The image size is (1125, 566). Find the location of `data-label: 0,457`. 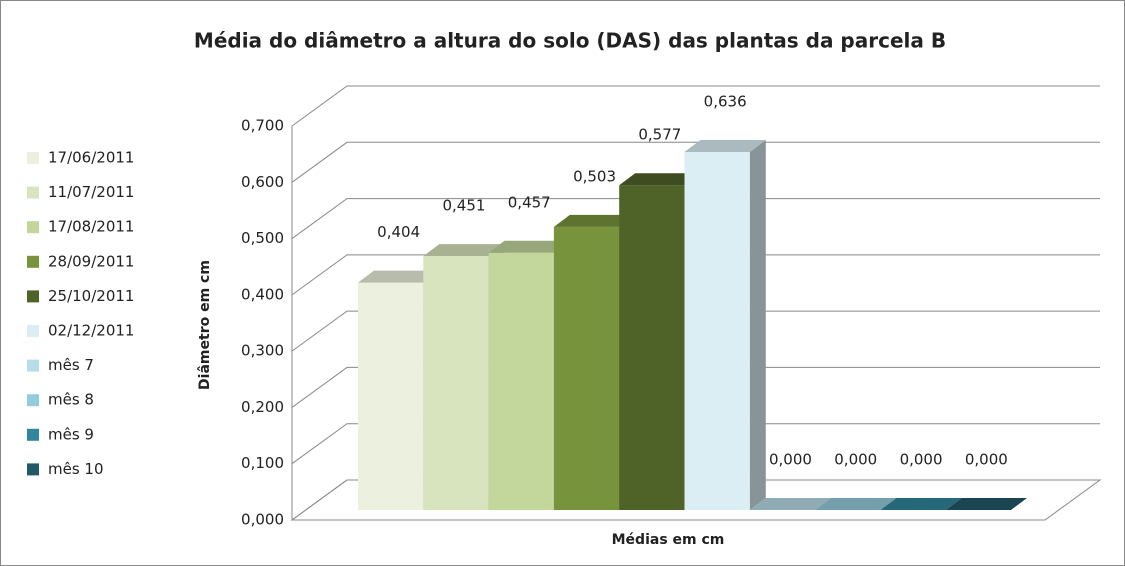

data-label: 0,457 is located at coordinates (529, 202).